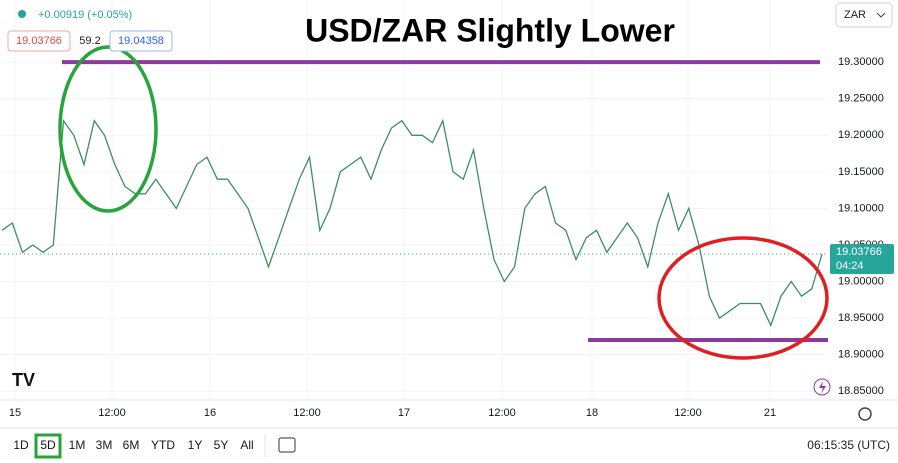 The image size is (898, 463). I want to click on spread: 59.2, so click(89, 41).